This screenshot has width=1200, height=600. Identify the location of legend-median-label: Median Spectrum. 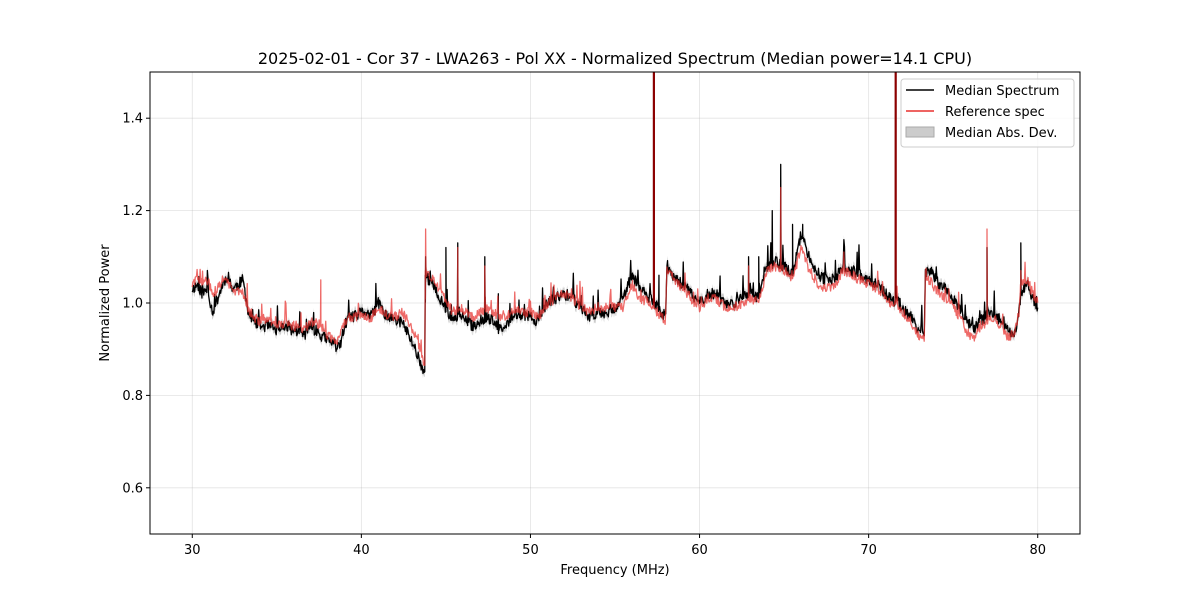
(1002, 91).